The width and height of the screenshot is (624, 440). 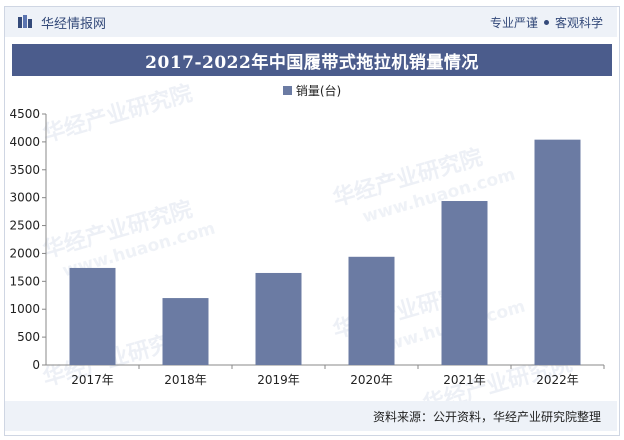 What do you see at coordinates (578, 22) in the screenshot?
I see `slogan-right: 客观科学` at bounding box center [578, 22].